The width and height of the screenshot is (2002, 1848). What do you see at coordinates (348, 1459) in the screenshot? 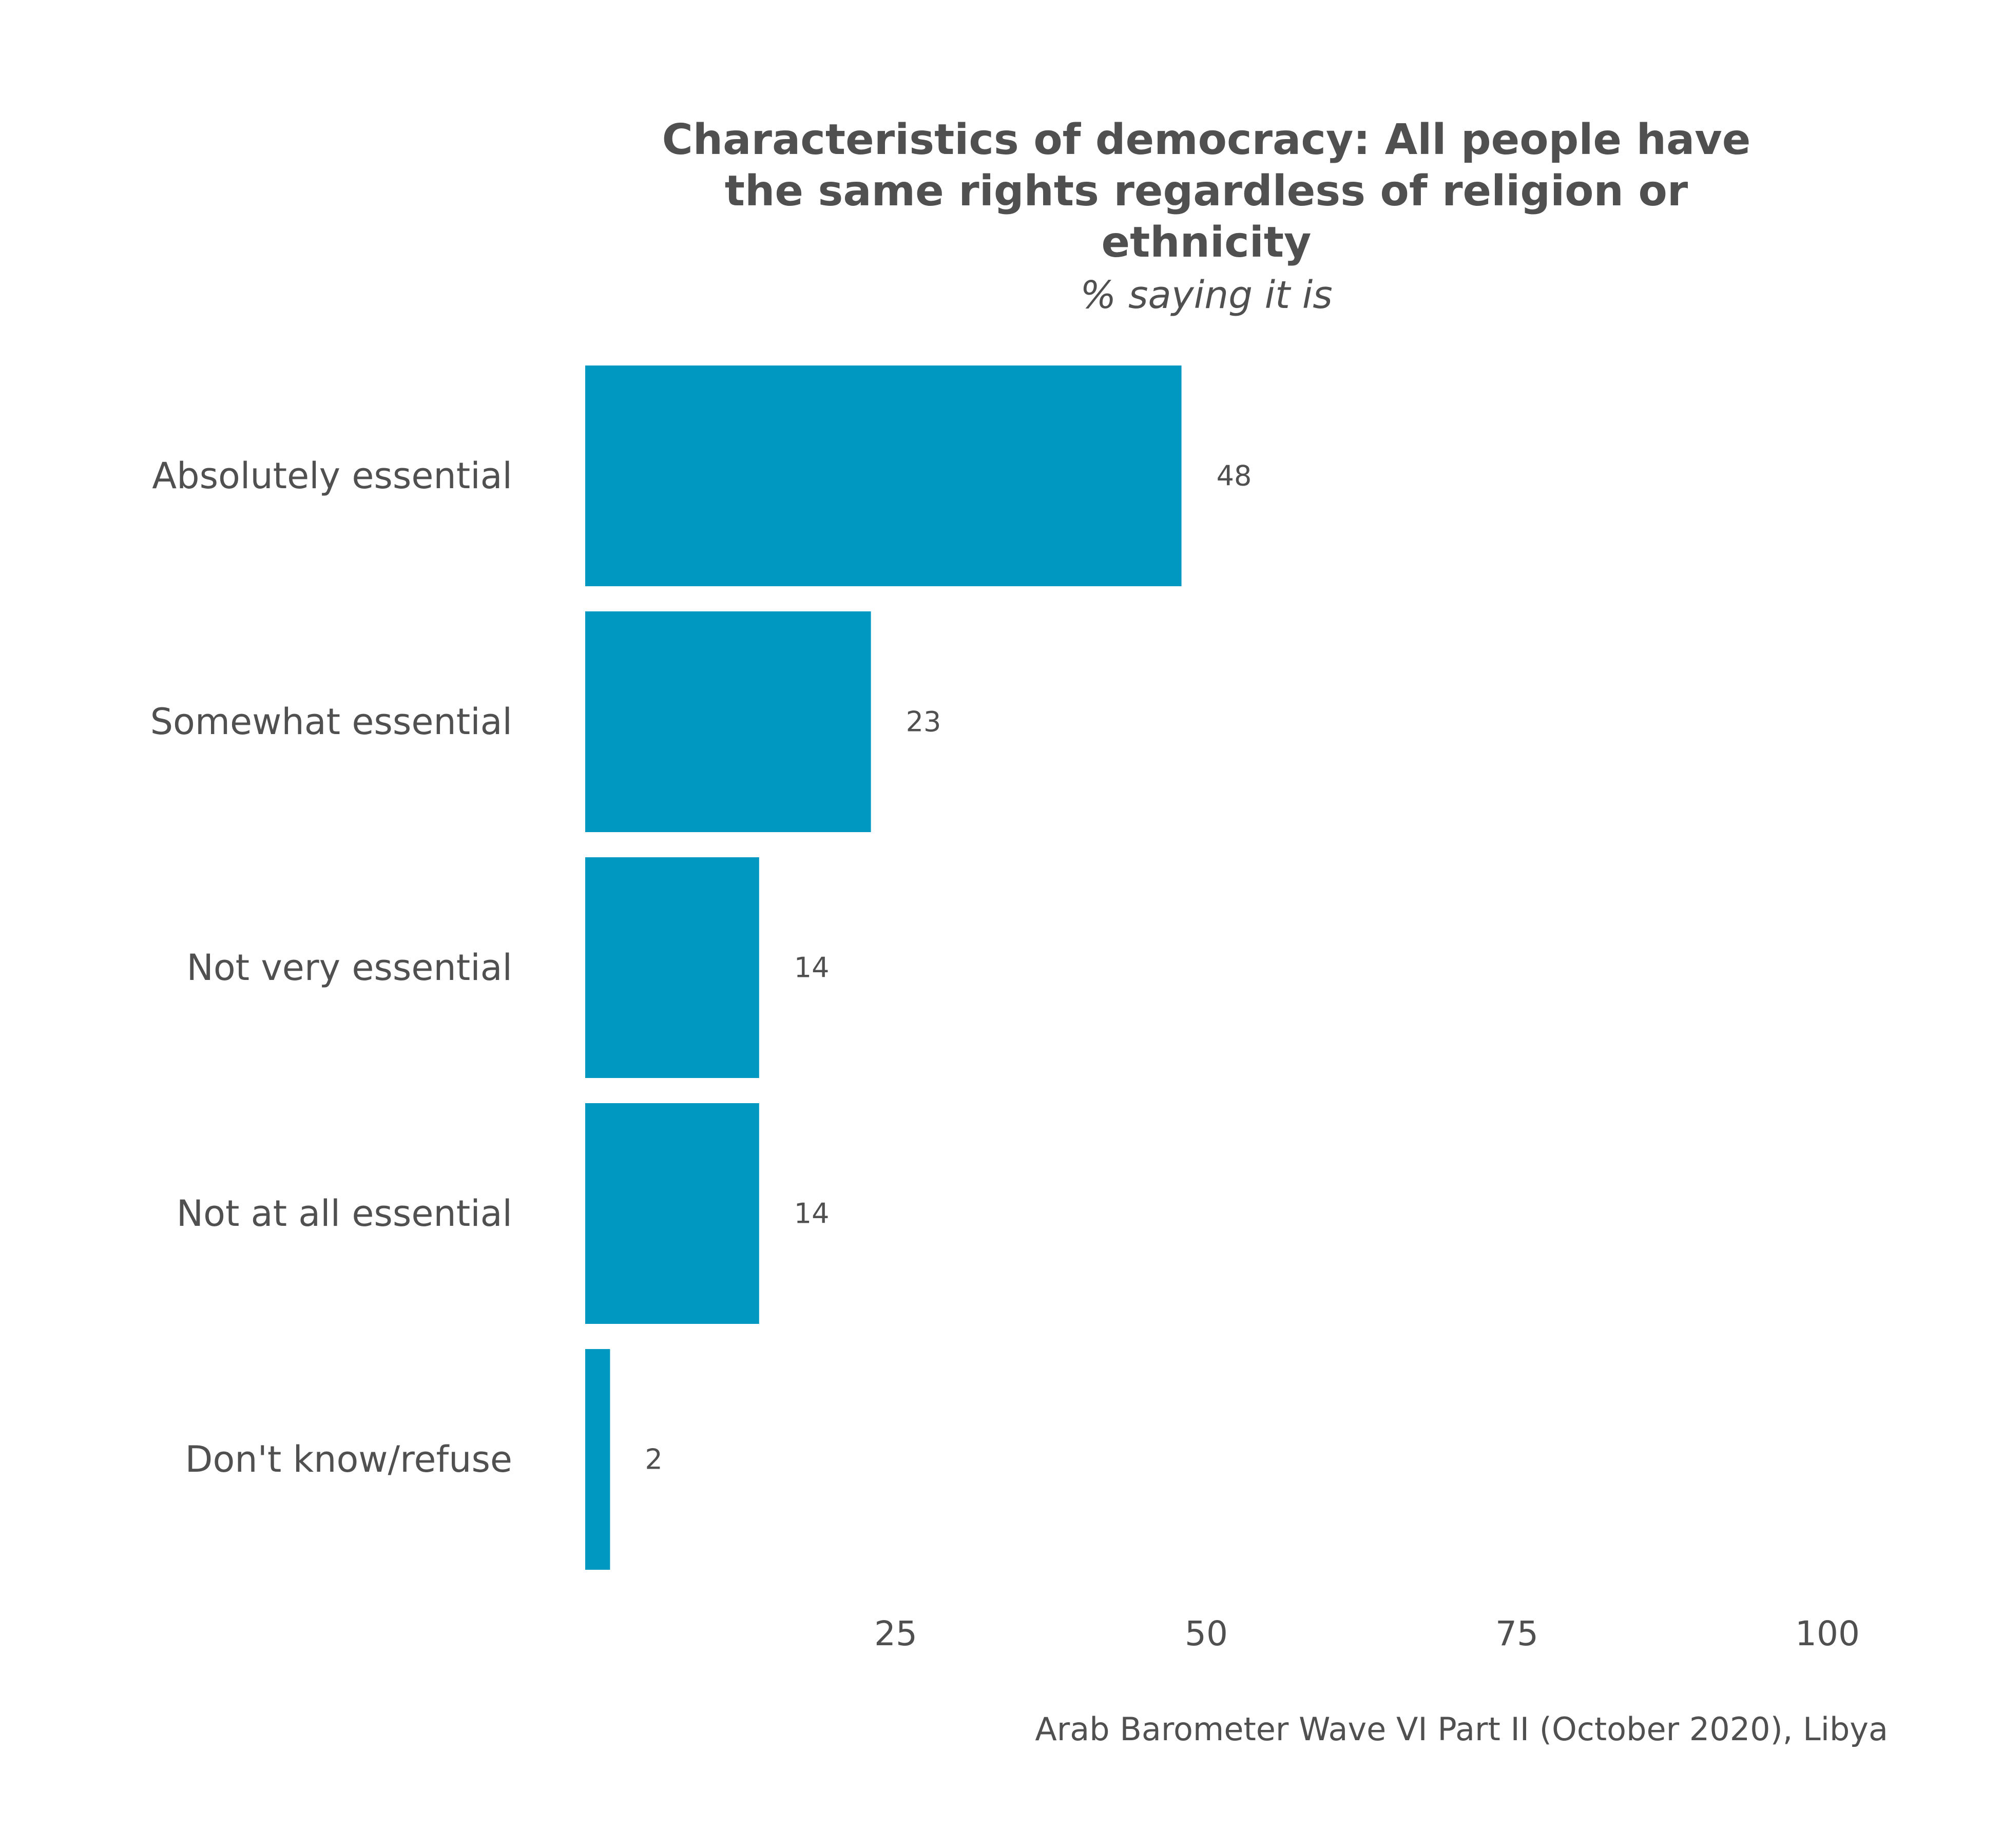
I see `category-label-don-t-know-refuse: Don't know/refuse` at bounding box center [348, 1459].